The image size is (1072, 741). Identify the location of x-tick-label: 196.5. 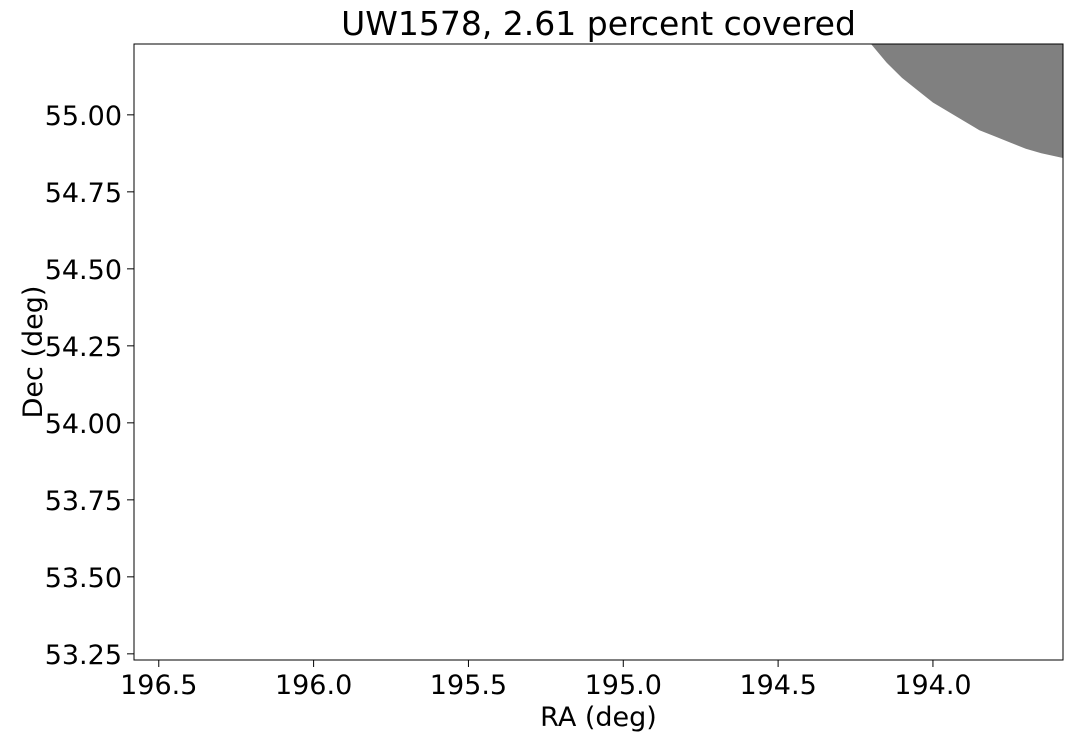
(158, 685).